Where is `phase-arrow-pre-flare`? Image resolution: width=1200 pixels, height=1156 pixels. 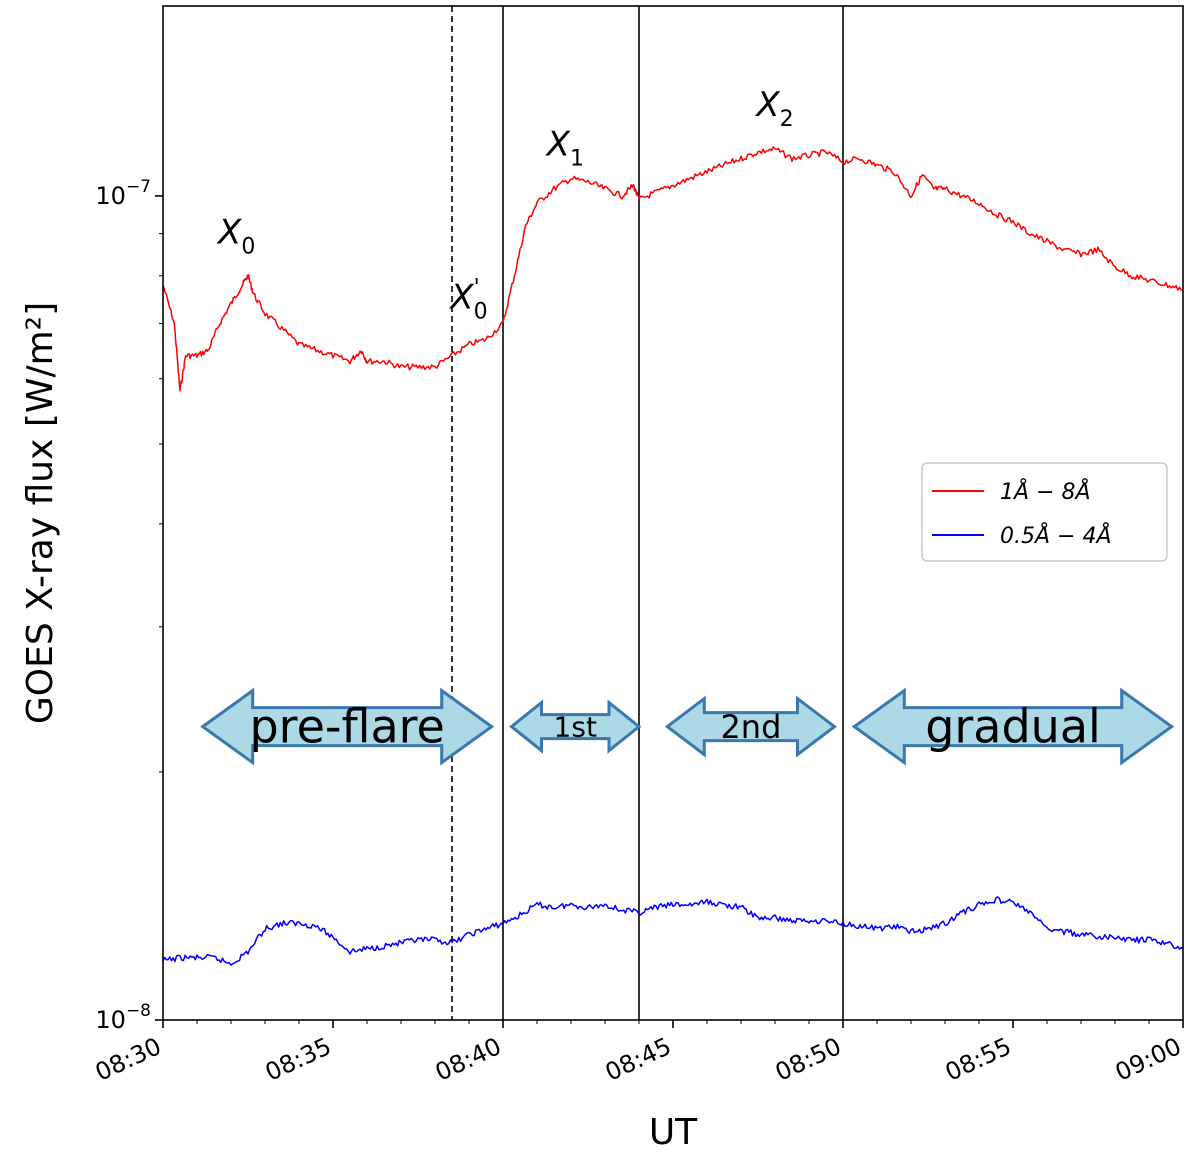 phase-arrow-pre-flare is located at coordinates (347, 726).